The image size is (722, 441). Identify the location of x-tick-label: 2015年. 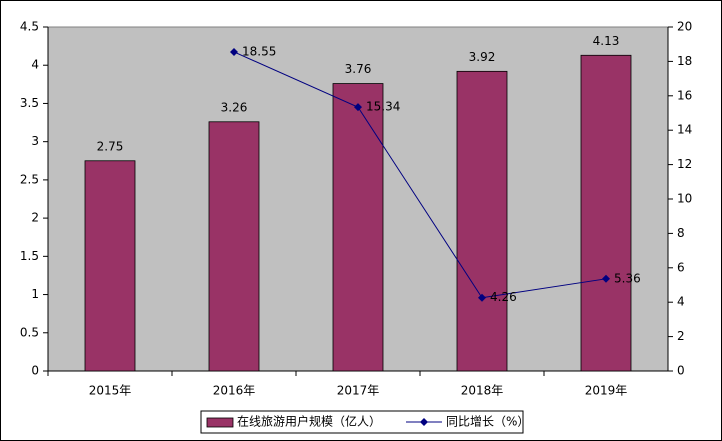
(110, 391).